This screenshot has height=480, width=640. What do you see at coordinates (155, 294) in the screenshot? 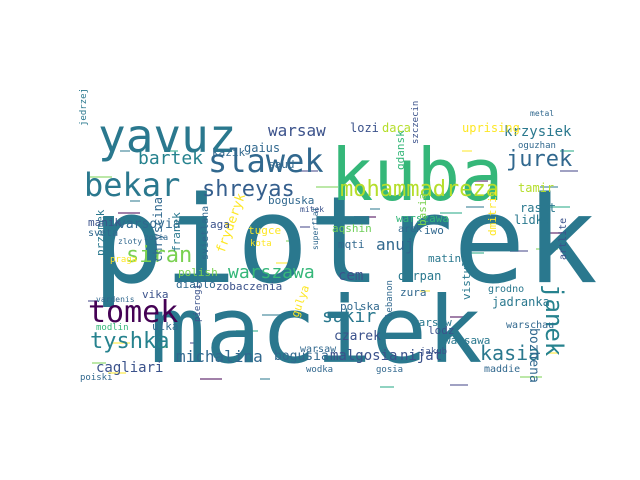
I see `word-60: vika` at bounding box center [155, 294].